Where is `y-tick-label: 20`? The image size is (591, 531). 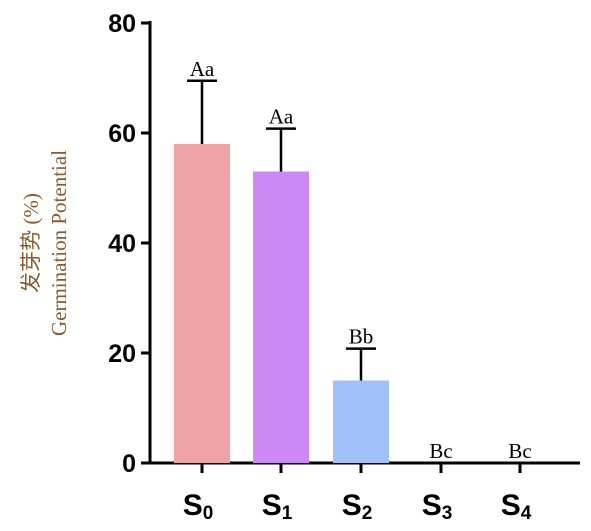 y-tick-label: 20 is located at coordinates (122, 354).